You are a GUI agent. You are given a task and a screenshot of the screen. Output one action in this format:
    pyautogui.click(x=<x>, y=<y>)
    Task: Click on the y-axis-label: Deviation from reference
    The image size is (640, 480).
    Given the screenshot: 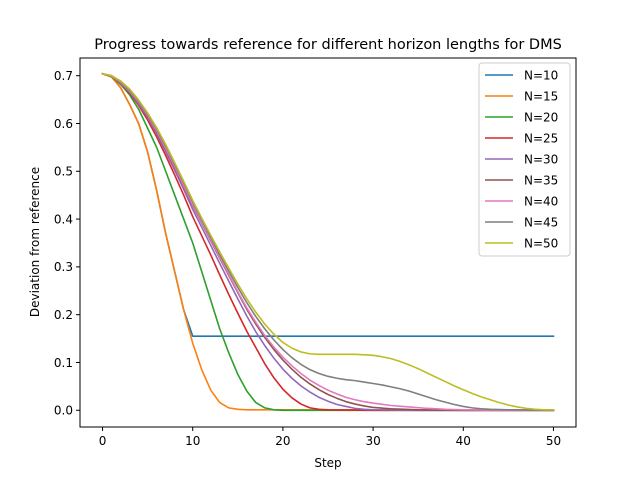 What is the action you would take?
    pyautogui.click(x=35, y=242)
    